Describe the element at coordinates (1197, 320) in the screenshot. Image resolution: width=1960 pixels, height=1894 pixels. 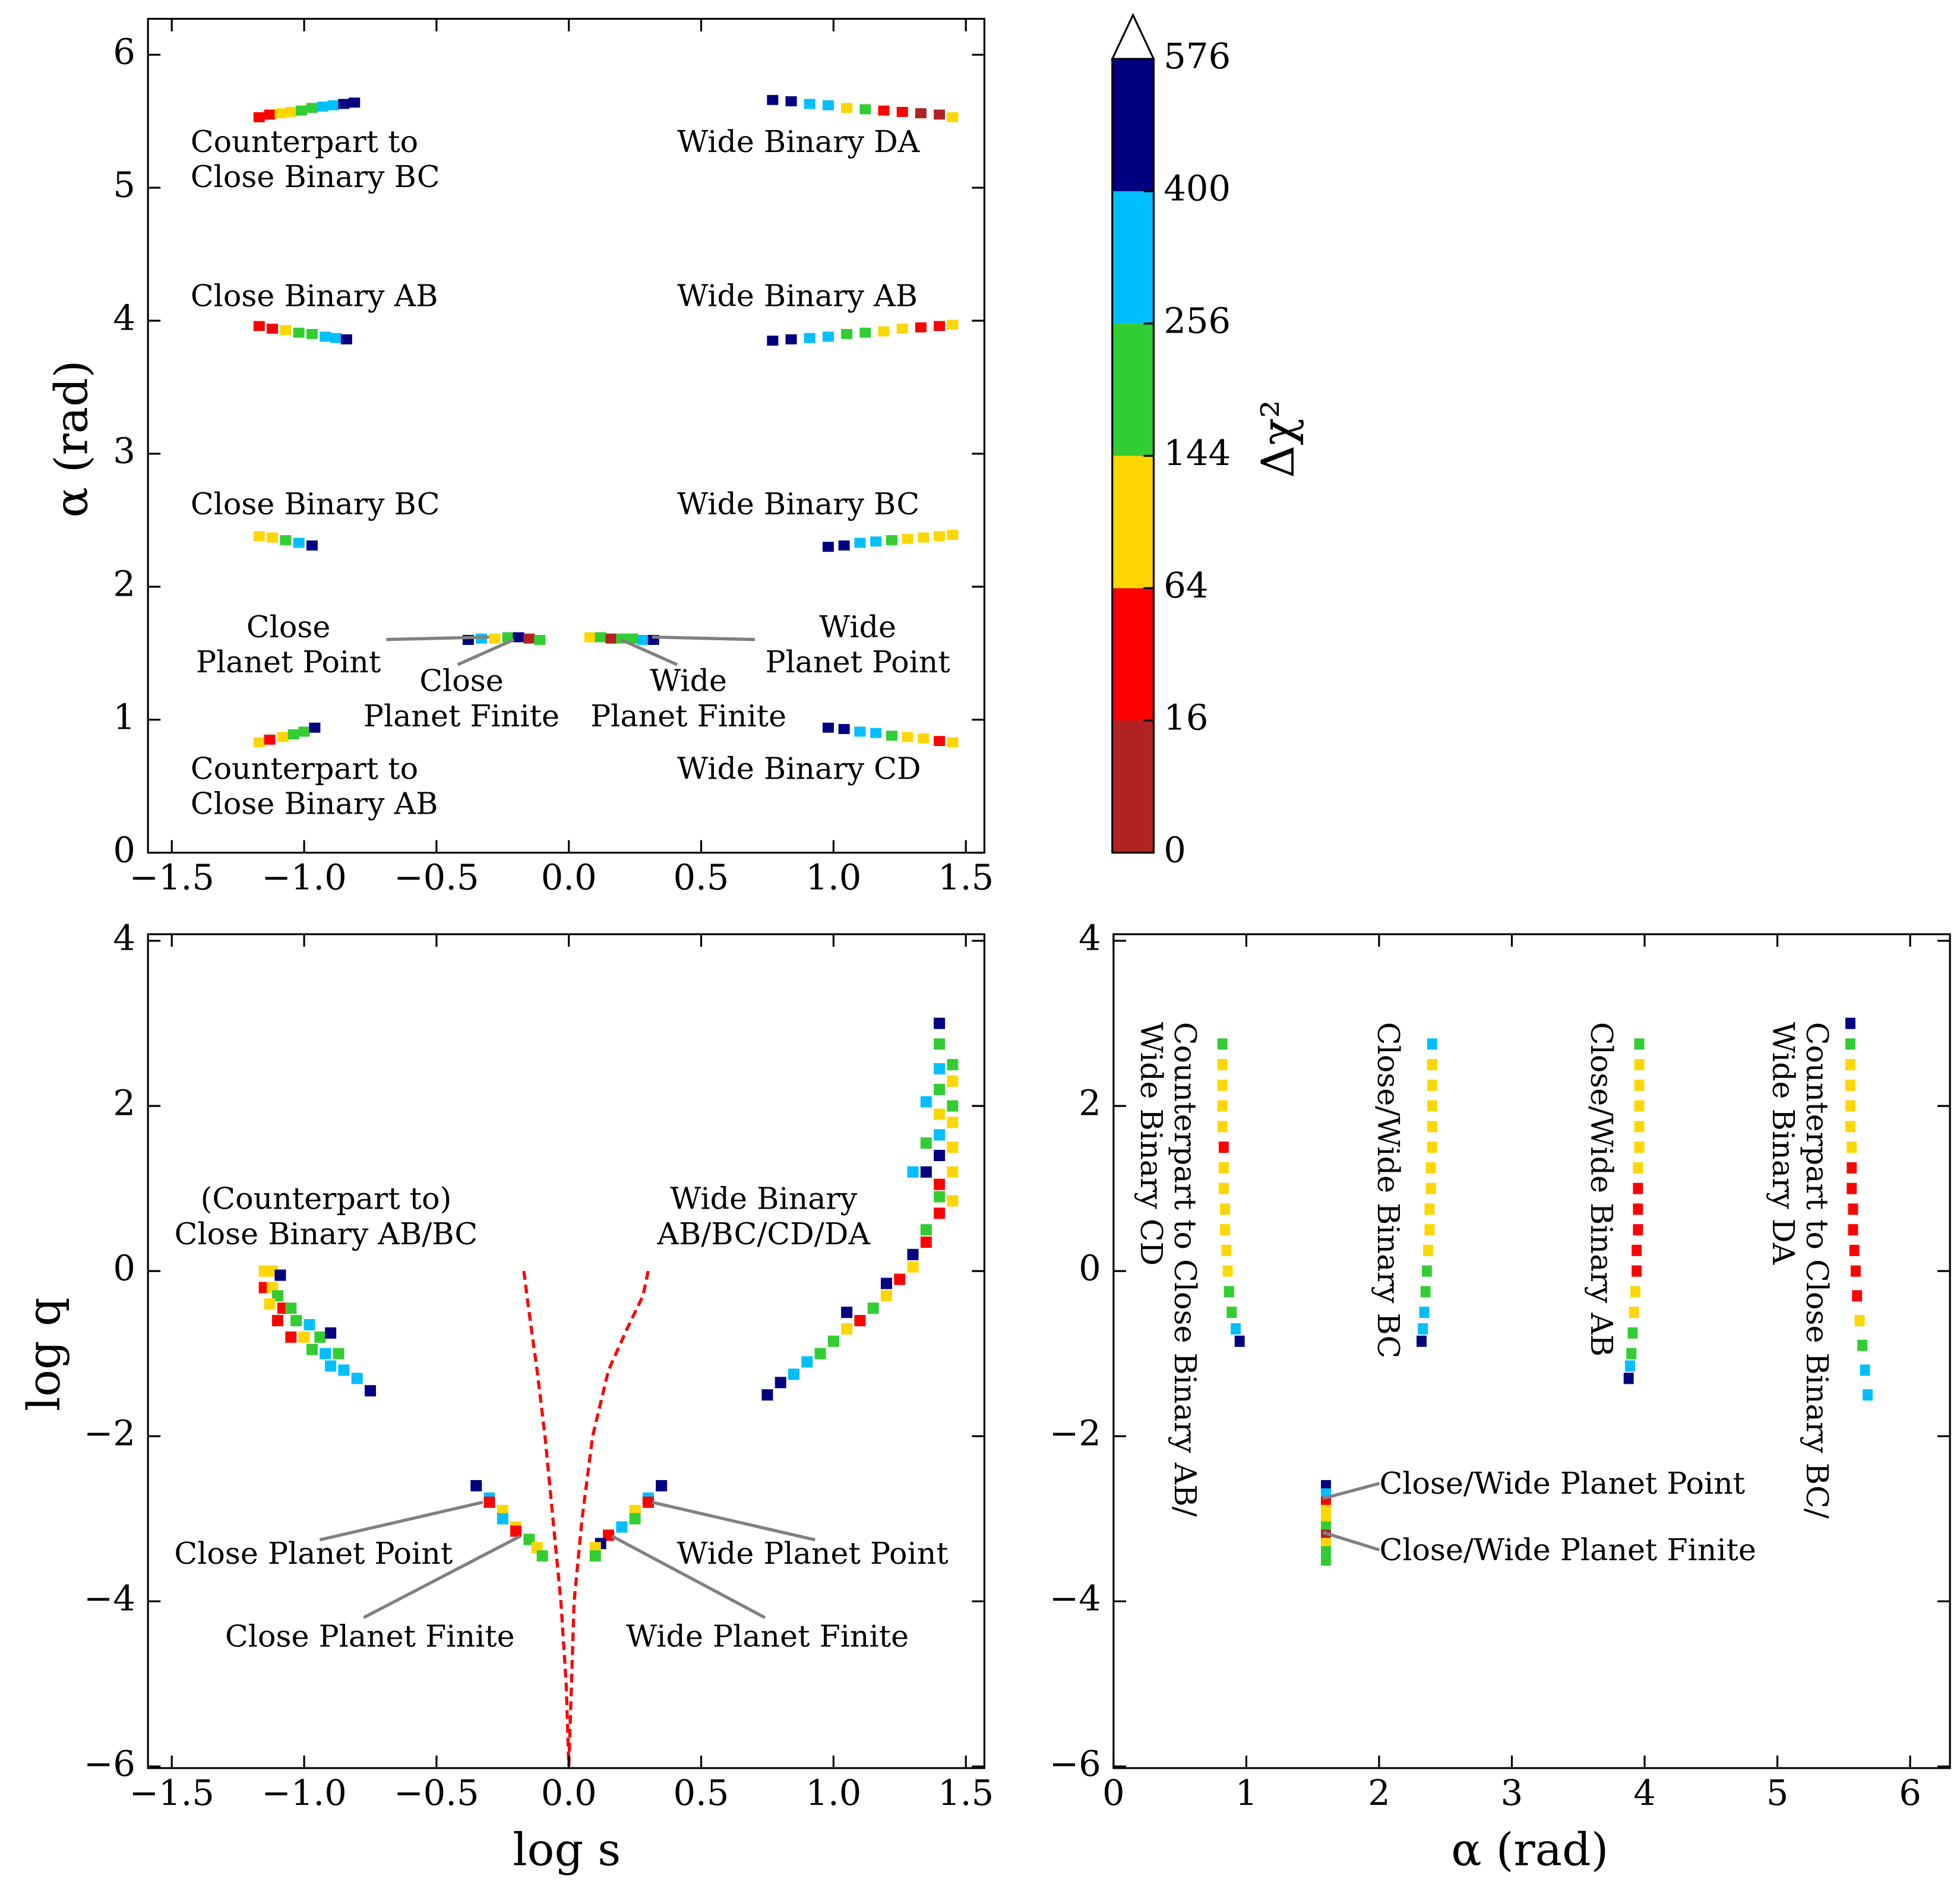
I see `colorbar-tick-label: 256` at that location.